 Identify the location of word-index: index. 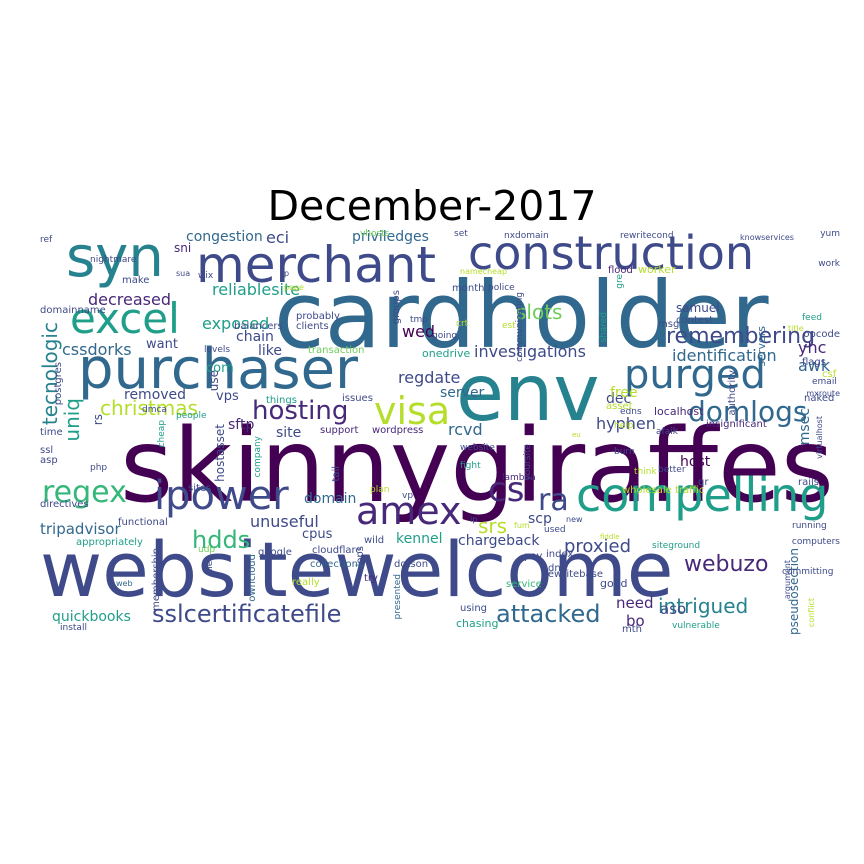
(560, 554).